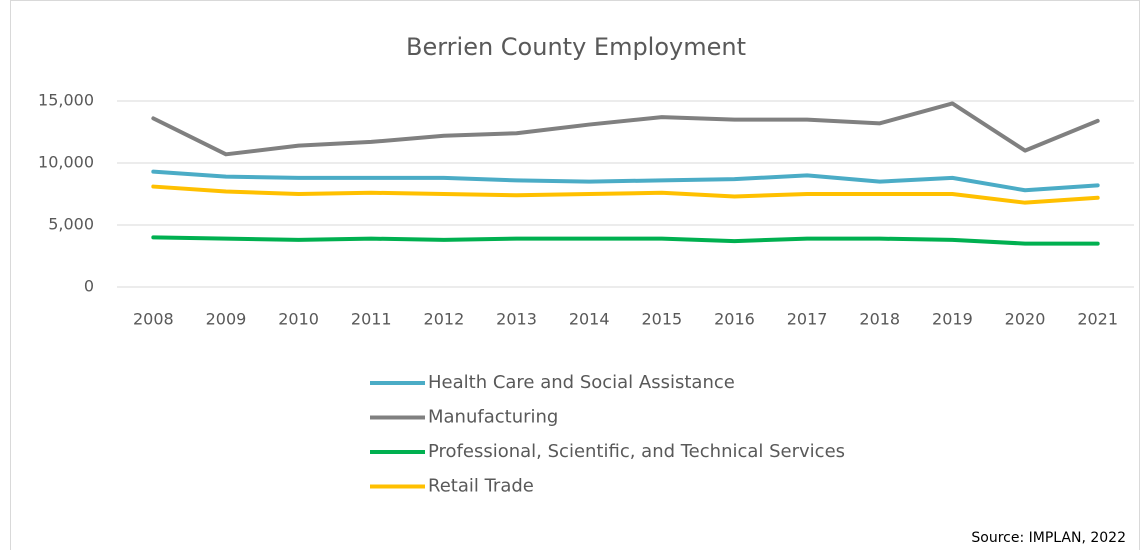 The image size is (1148, 550). Describe the element at coordinates (493, 417) in the screenshot. I see `legend-label: Manufacturing` at that location.